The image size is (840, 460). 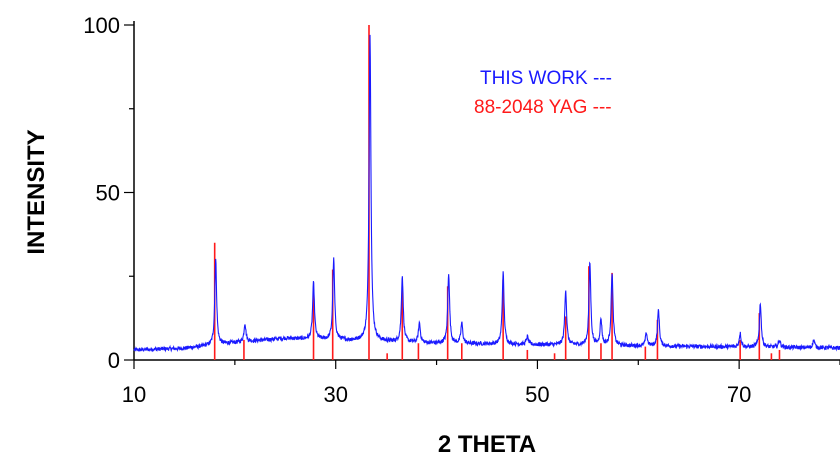 I want to click on x-axis-title: 2 THETA, so click(x=487, y=444).